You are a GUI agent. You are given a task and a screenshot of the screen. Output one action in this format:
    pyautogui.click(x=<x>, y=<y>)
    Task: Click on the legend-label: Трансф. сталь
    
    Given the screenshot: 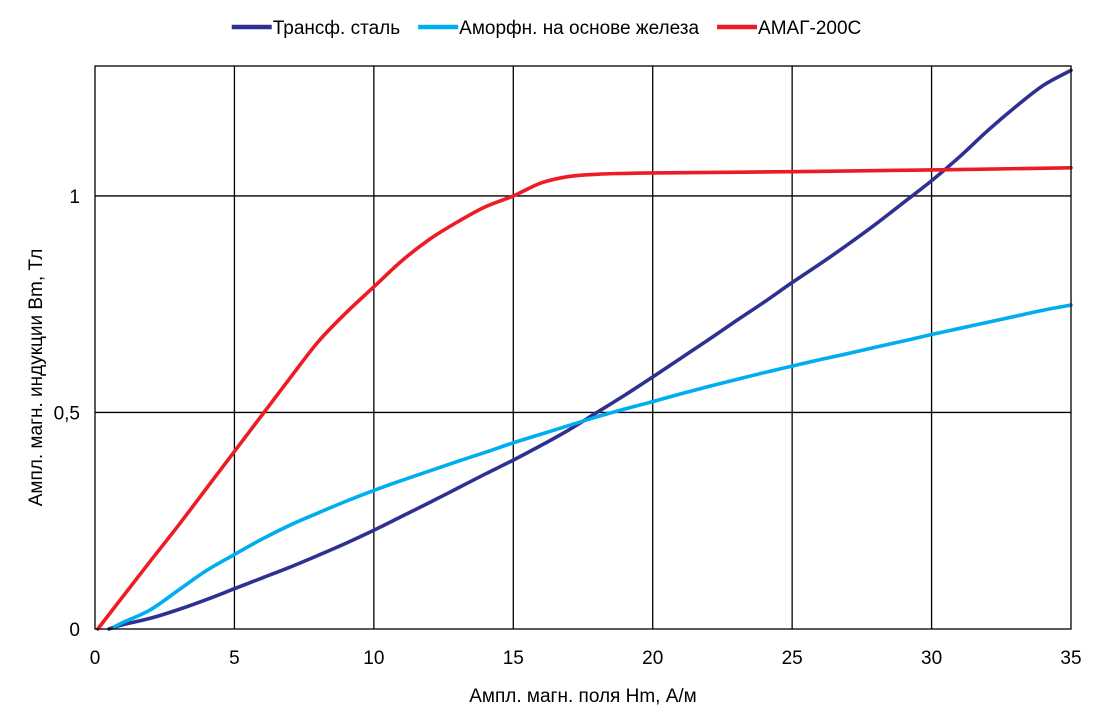 What is the action you would take?
    pyautogui.click(x=336, y=28)
    